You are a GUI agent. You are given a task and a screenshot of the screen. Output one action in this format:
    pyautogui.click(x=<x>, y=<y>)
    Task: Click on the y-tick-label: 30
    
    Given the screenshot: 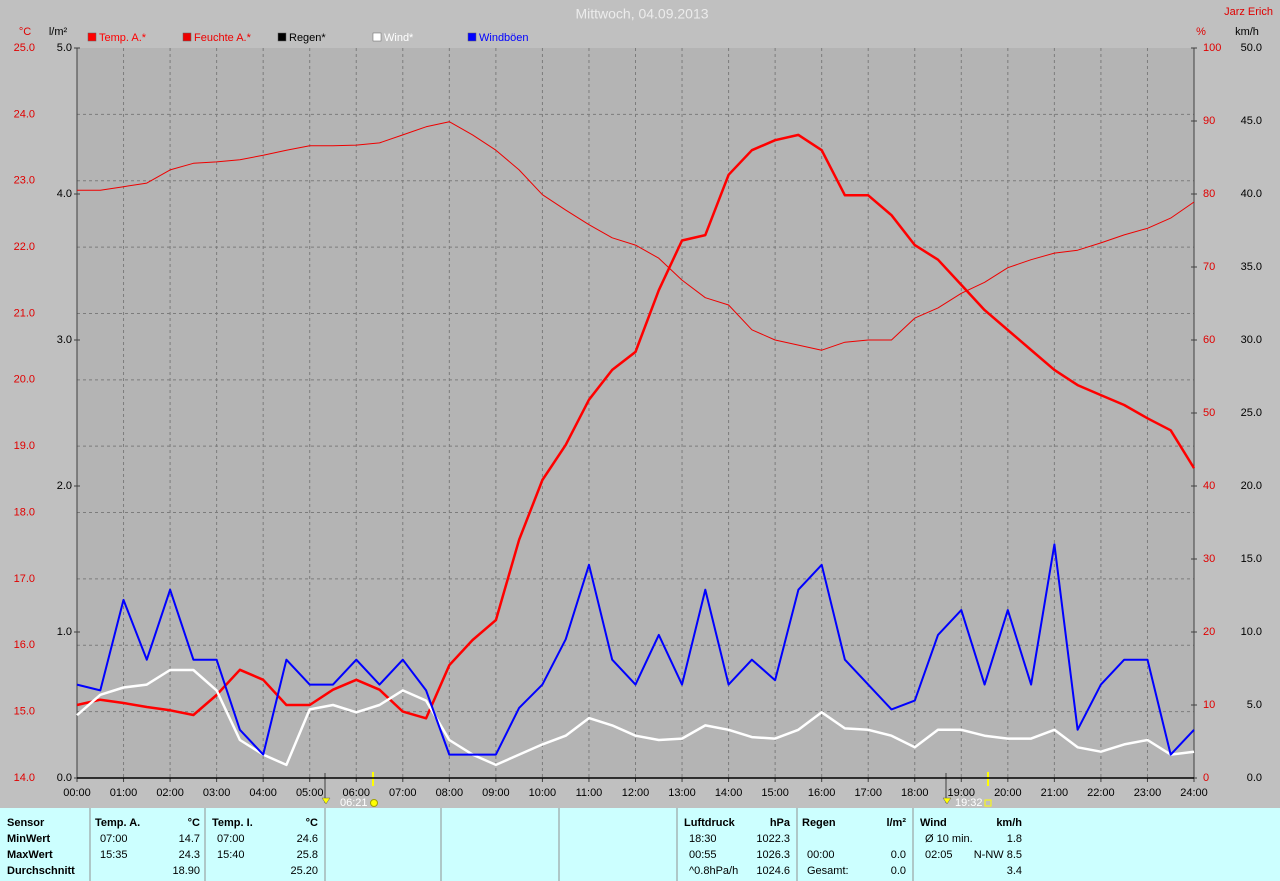 What is the action you would take?
    pyautogui.click(x=1209, y=559)
    